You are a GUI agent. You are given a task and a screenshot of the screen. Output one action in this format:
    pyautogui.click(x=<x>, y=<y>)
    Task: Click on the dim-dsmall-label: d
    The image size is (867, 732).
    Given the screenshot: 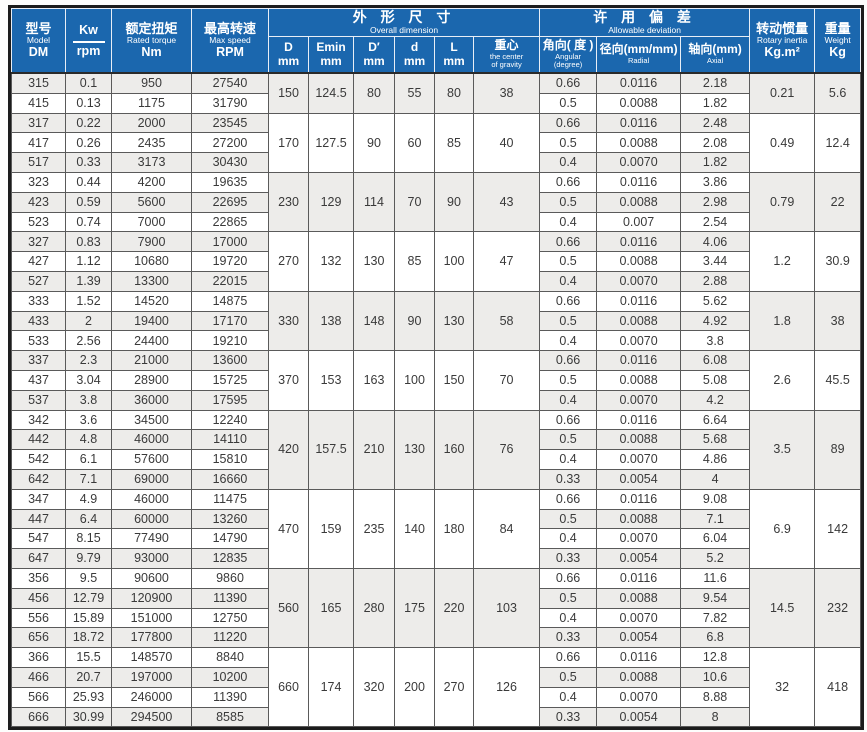 What is the action you would take?
    pyautogui.click(x=414, y=46)
    